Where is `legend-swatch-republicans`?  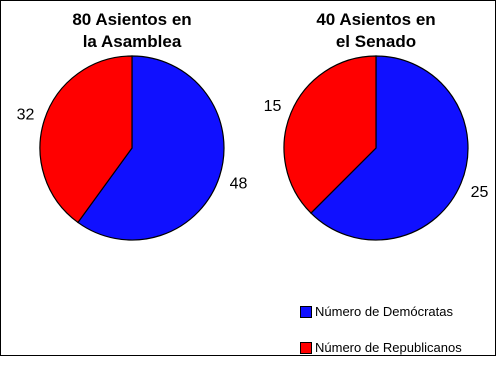
legend-swatch-republicans is located at coordinates (306, 347).